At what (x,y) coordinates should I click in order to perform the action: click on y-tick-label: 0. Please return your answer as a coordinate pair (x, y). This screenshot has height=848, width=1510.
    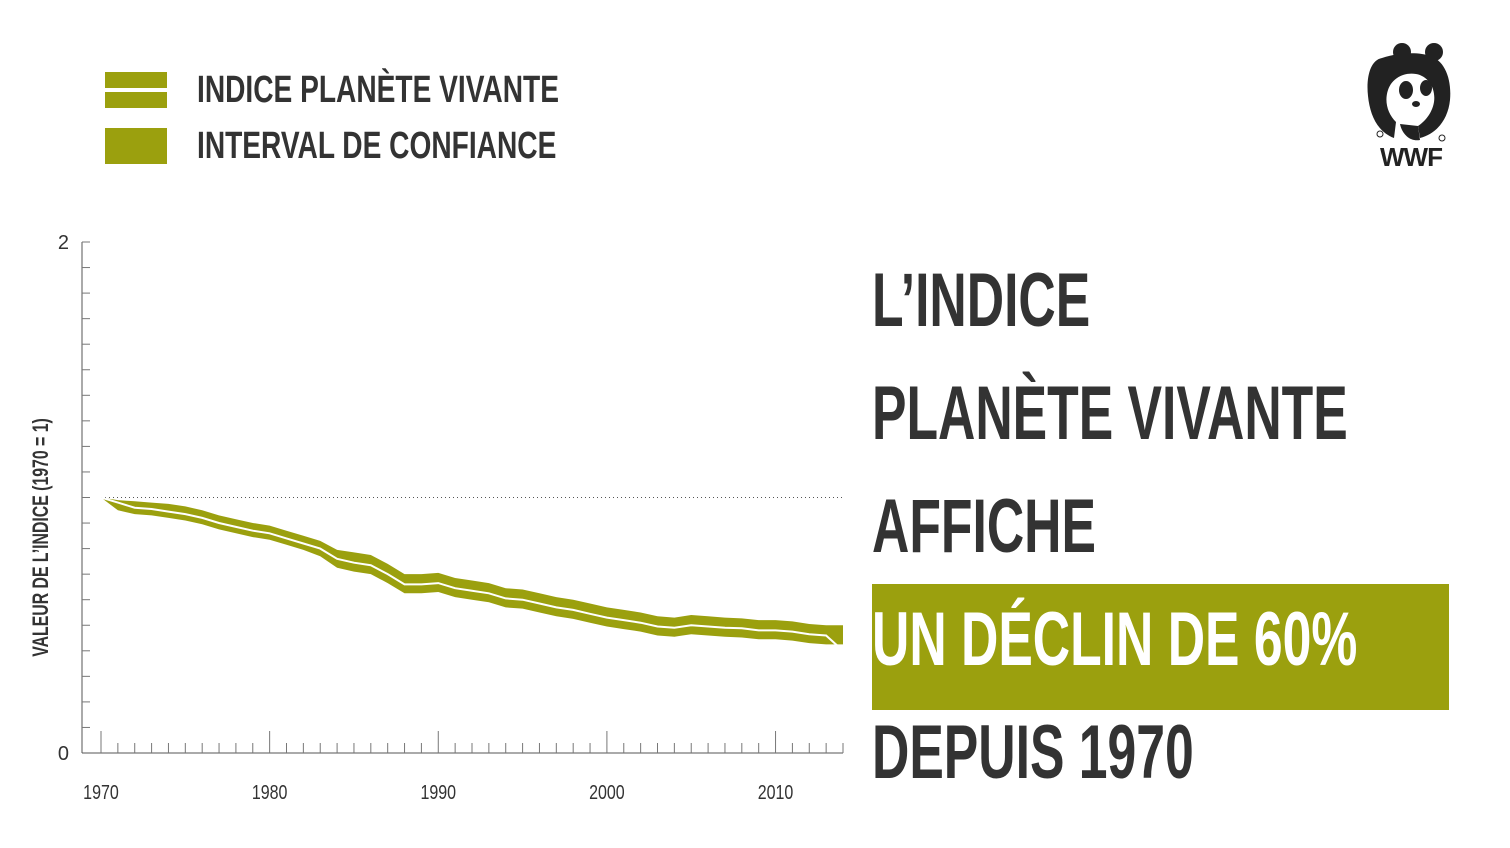
    Looking at the image, I should click on (63, 754).